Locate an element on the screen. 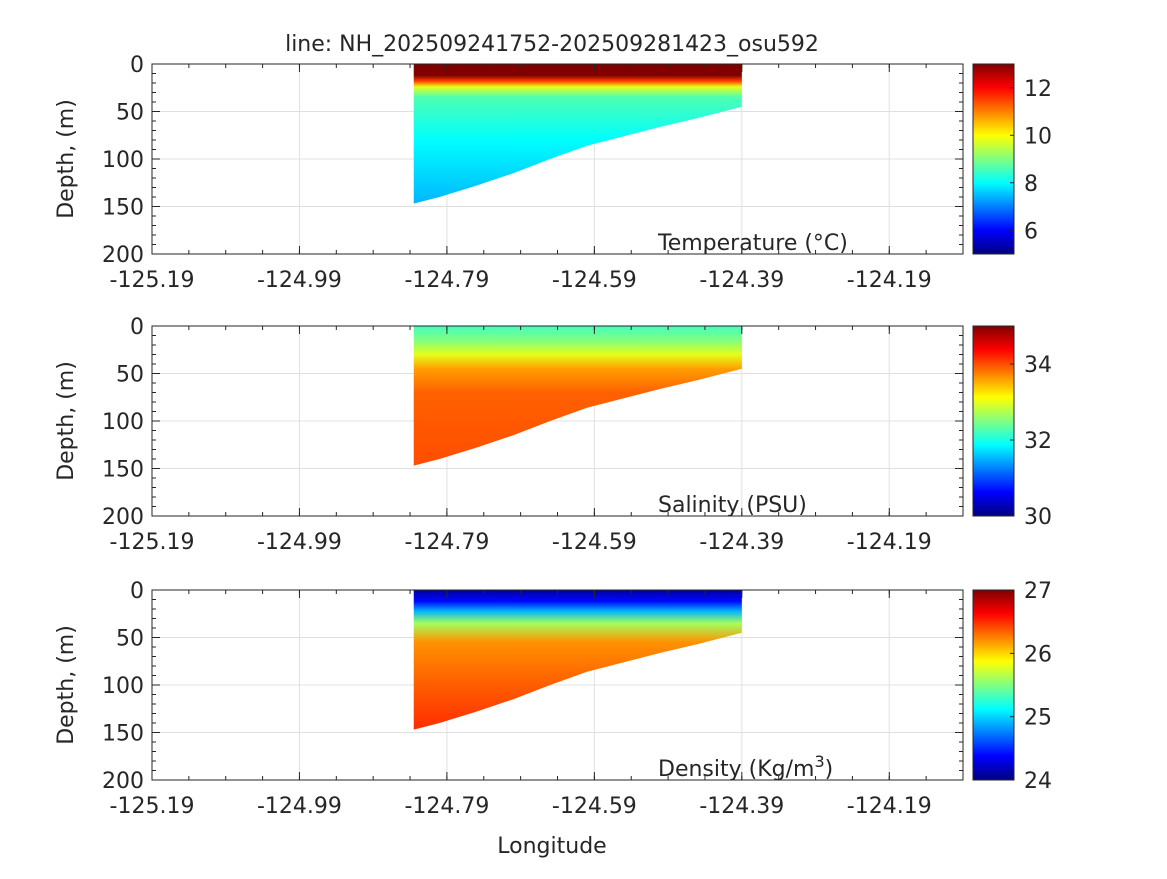 The image size is (1167, 879). colorbar-tick-label: 26 is located at coordinates (1038, 654).